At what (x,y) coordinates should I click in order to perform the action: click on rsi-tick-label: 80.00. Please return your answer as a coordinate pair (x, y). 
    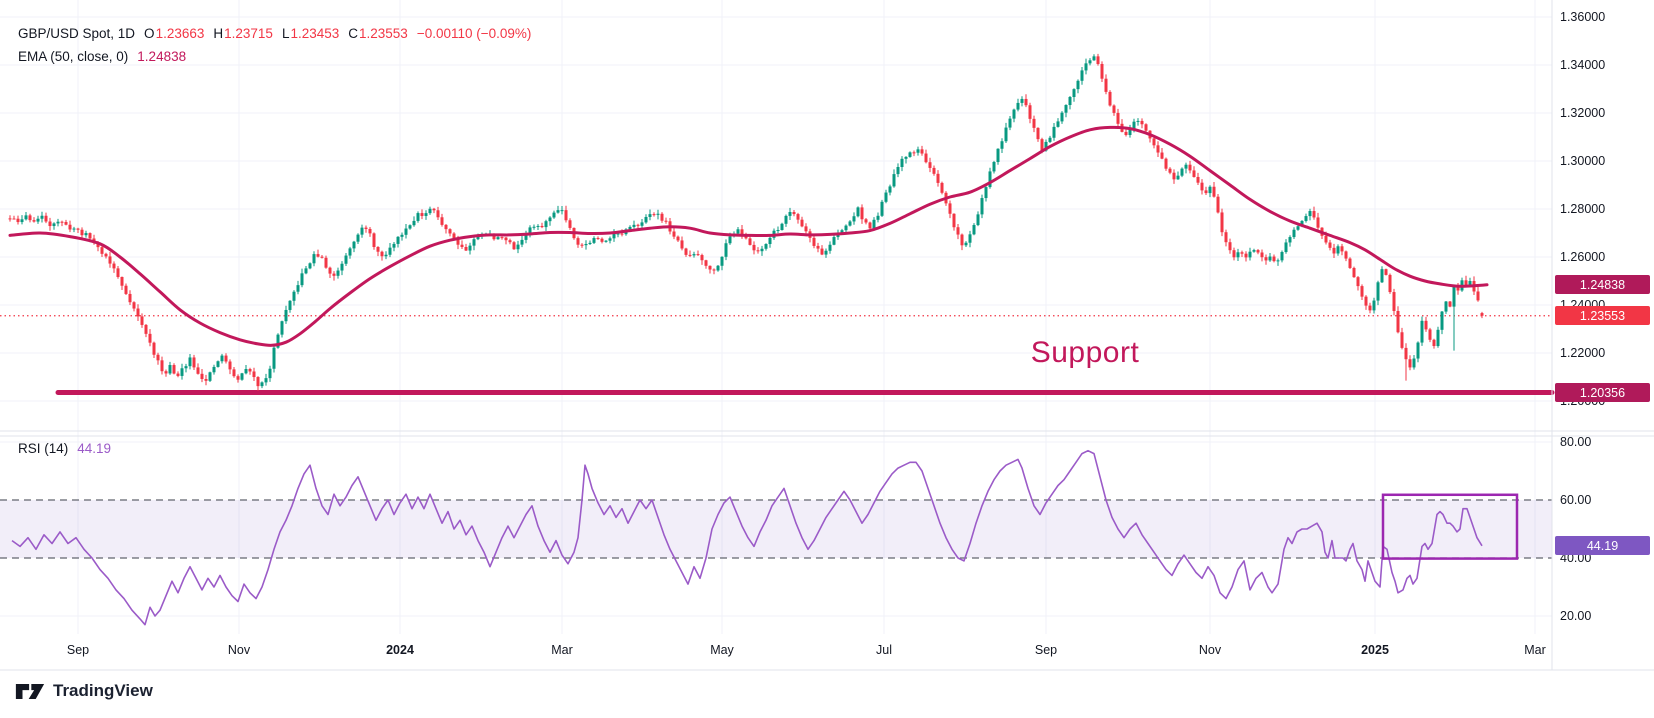
    Looking at the image, I should click on (1576, 442).